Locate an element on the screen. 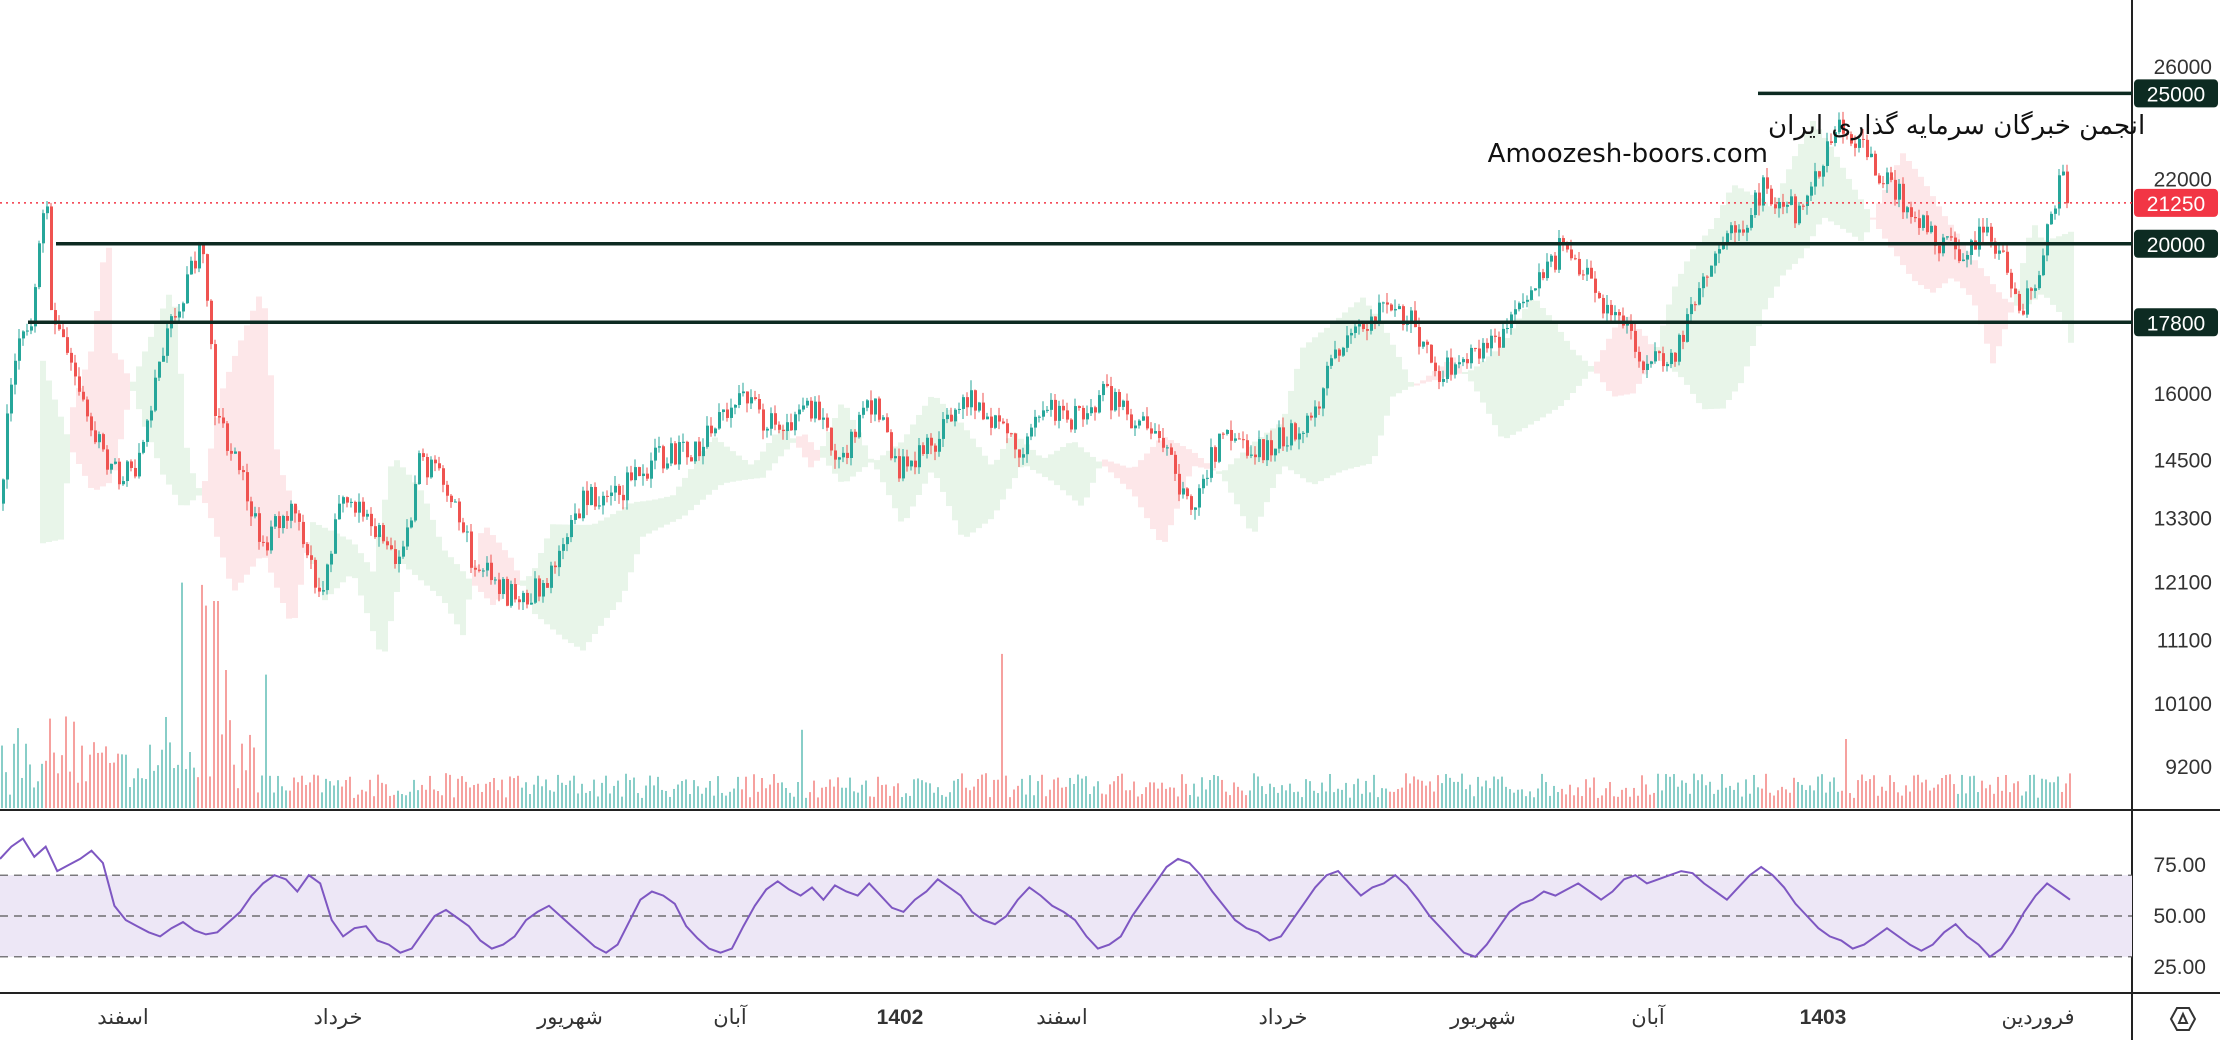 This screenshot has height=1040, width=2220. price-tick-label: 9200 is located at coordinates (2188, 767).